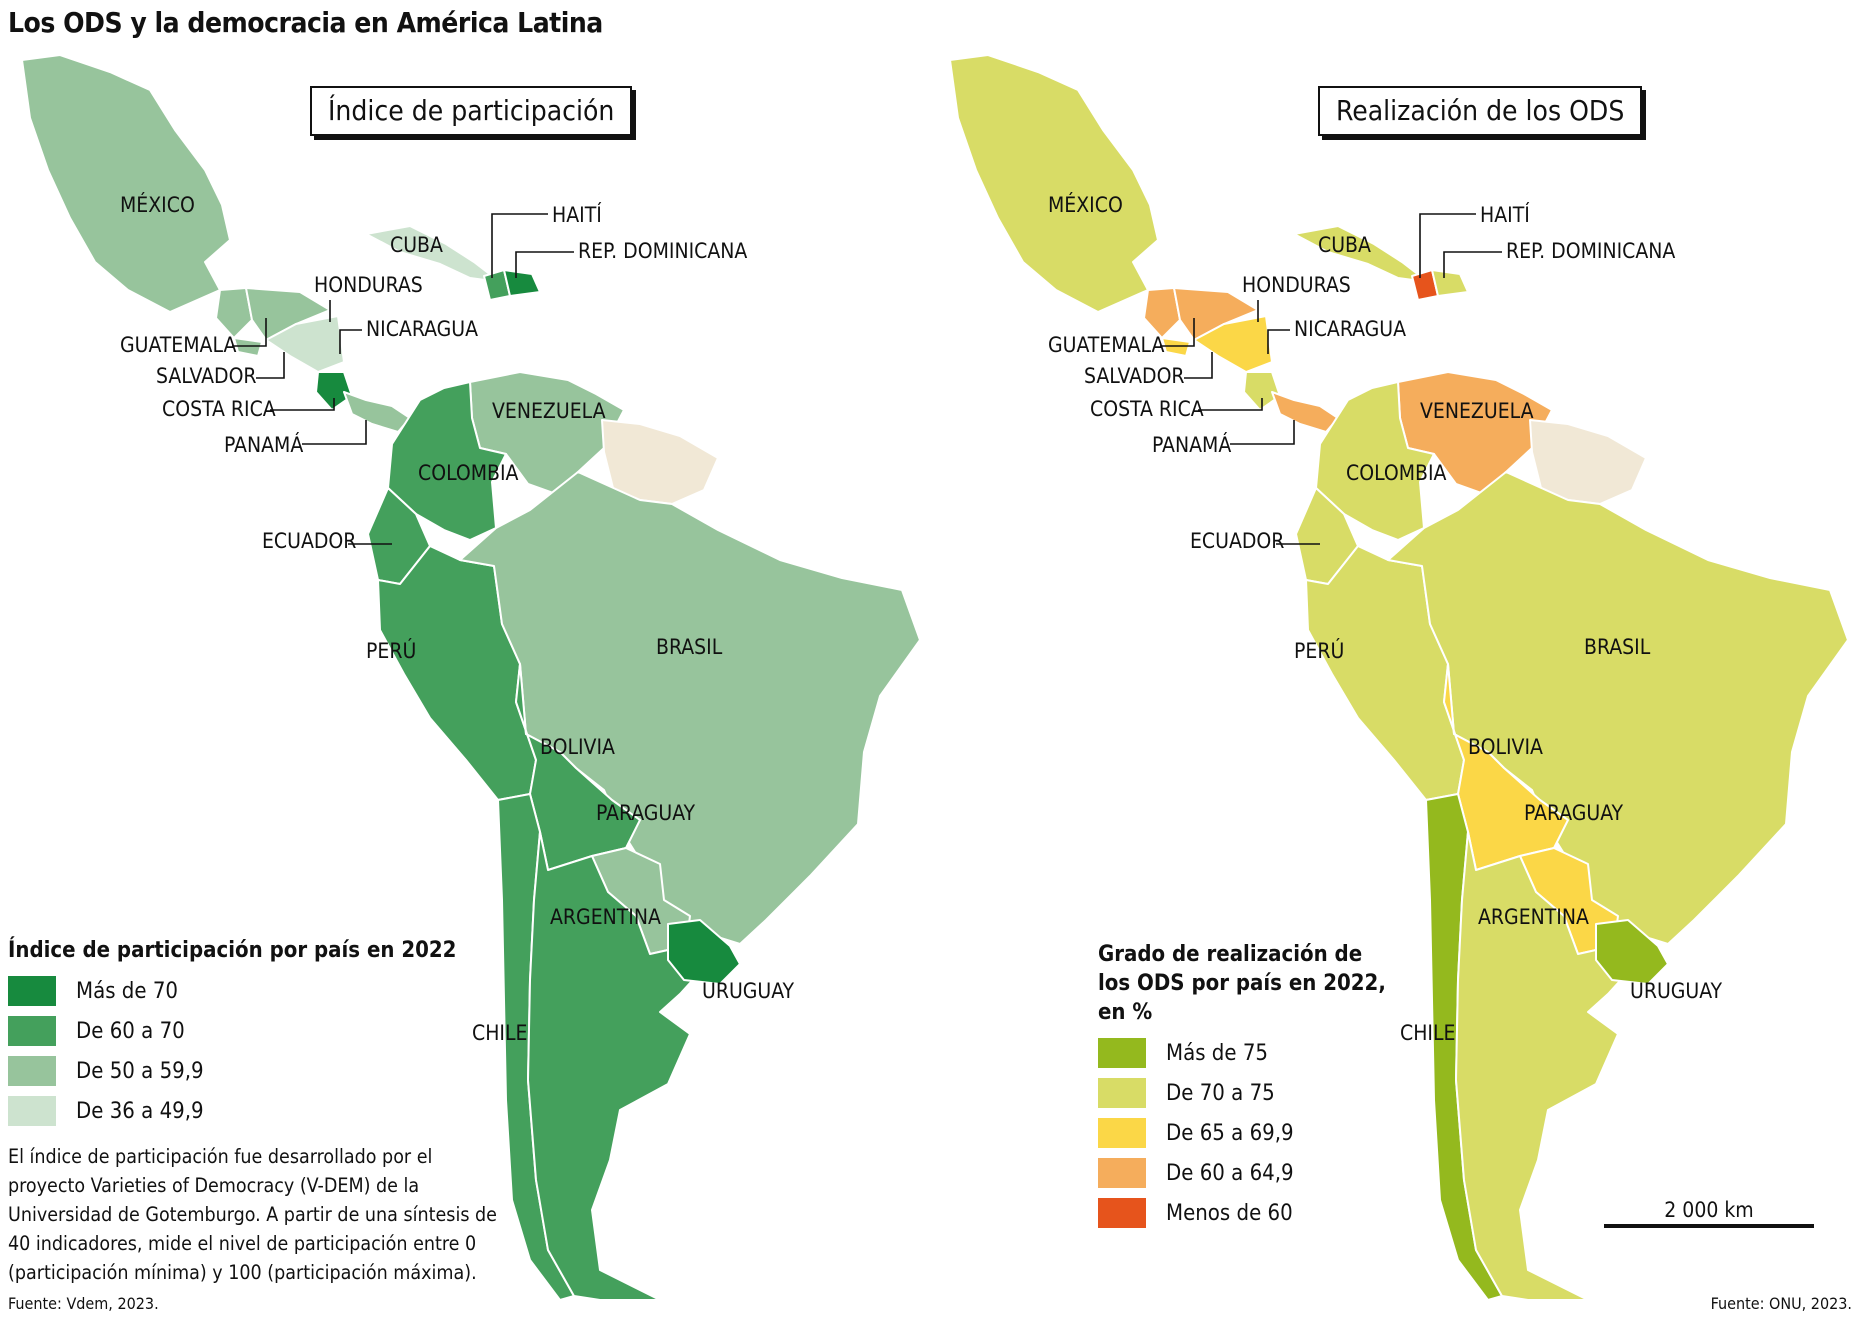 The height and width of the screenshot is (1320, 1866). Describe the element at coordinates (1447, 245) in the screenshot. I see `ods-leader-line-haiti` at that location.